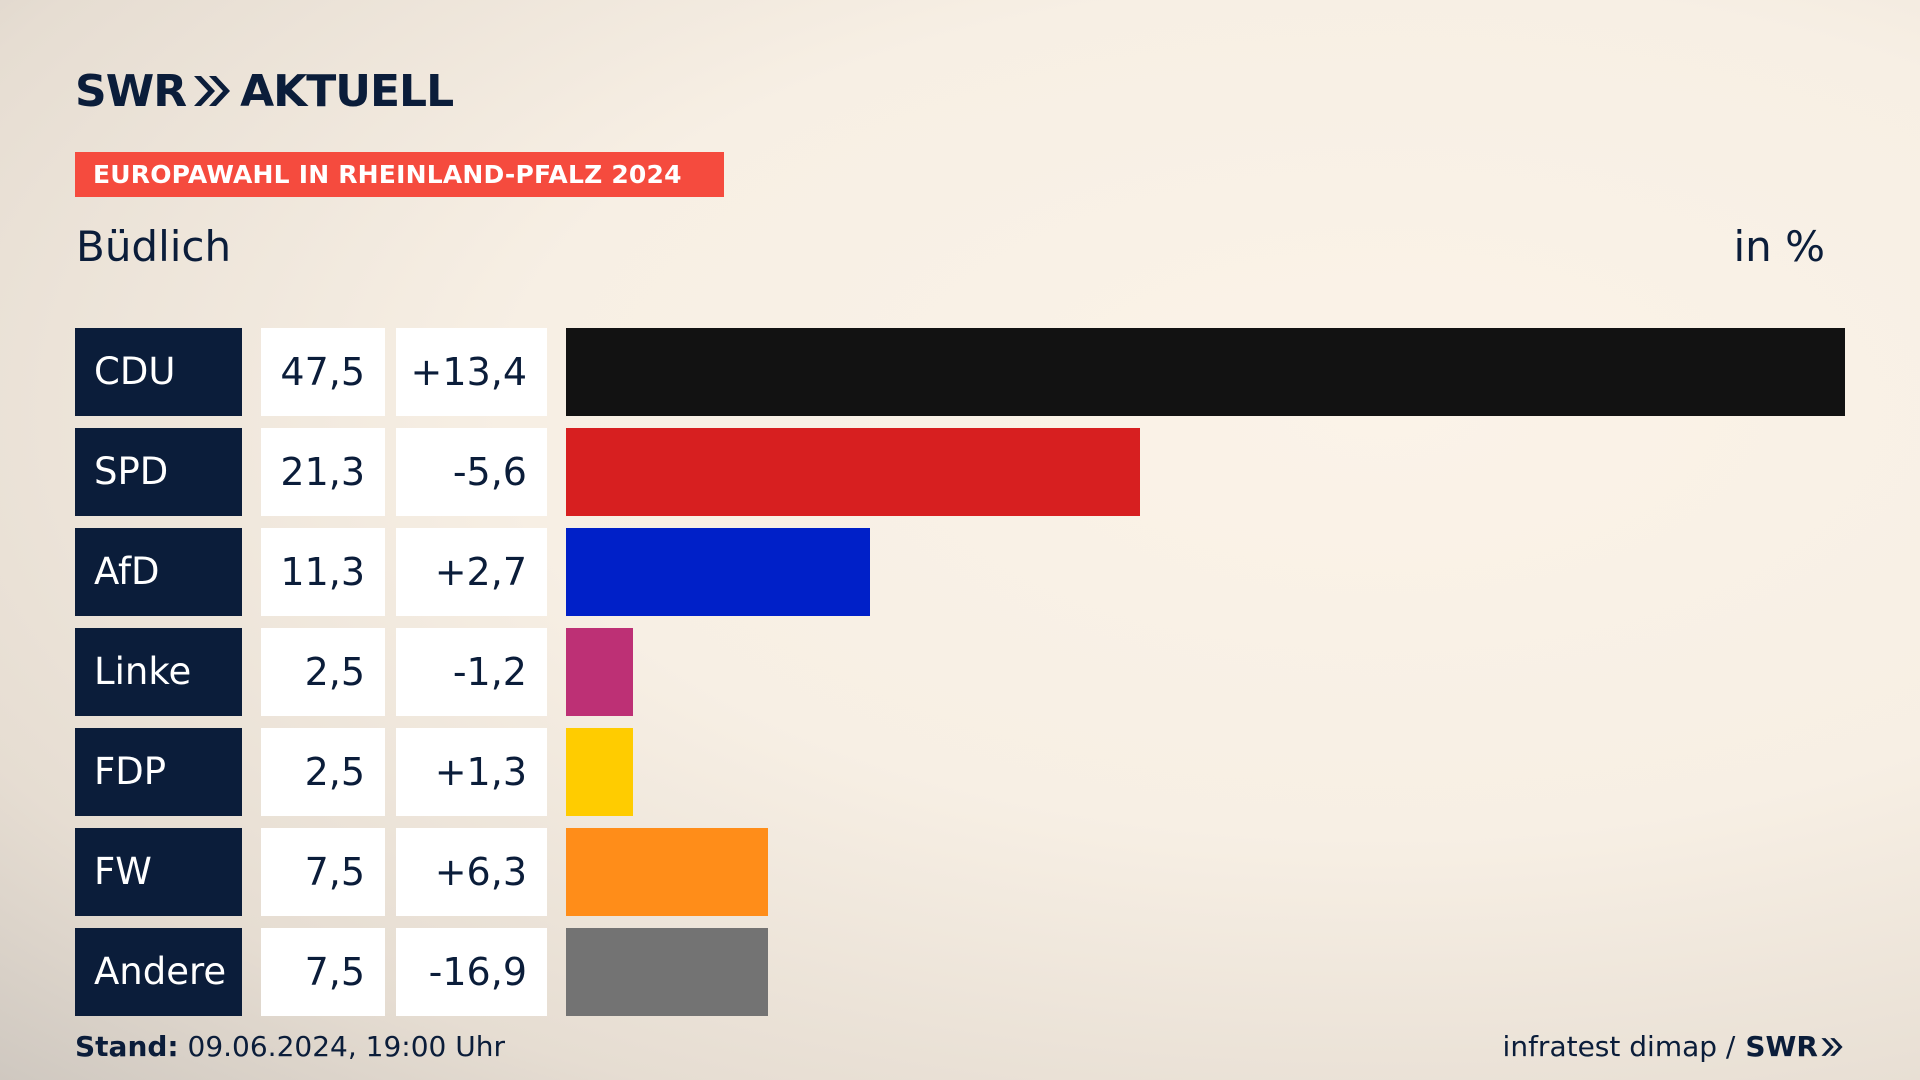 The width and height of the screenshot is (1920, 1080). I want to click on stand-value: 09.06.2024, 19:00 Uhr, so click(341, 1046).